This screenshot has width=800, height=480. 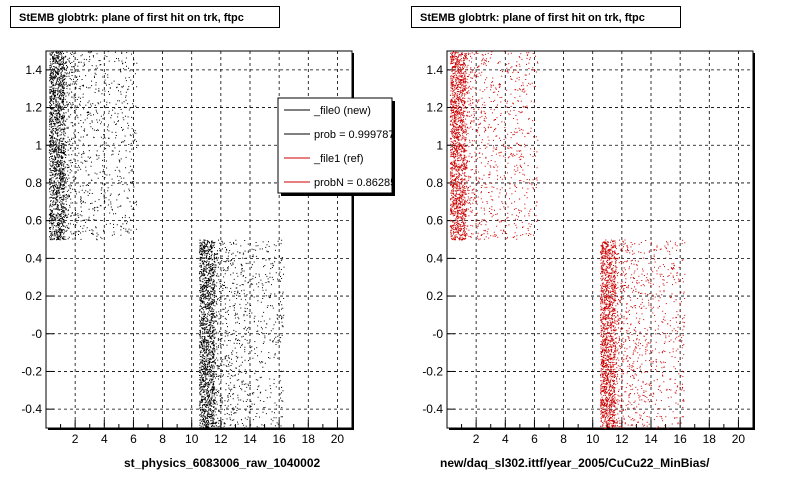 I want to click on legend-entry: probN = 0.862859, so click(x=358, y=183).